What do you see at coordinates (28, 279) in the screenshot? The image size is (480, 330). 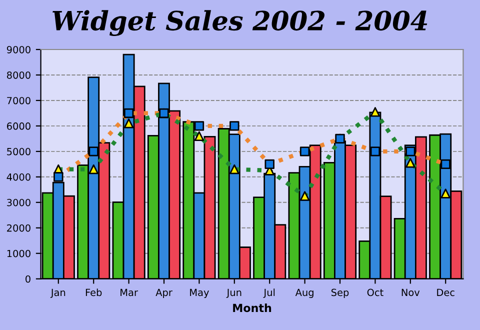 I see `y-tick-label: 0` at bounding box center [28, 279].